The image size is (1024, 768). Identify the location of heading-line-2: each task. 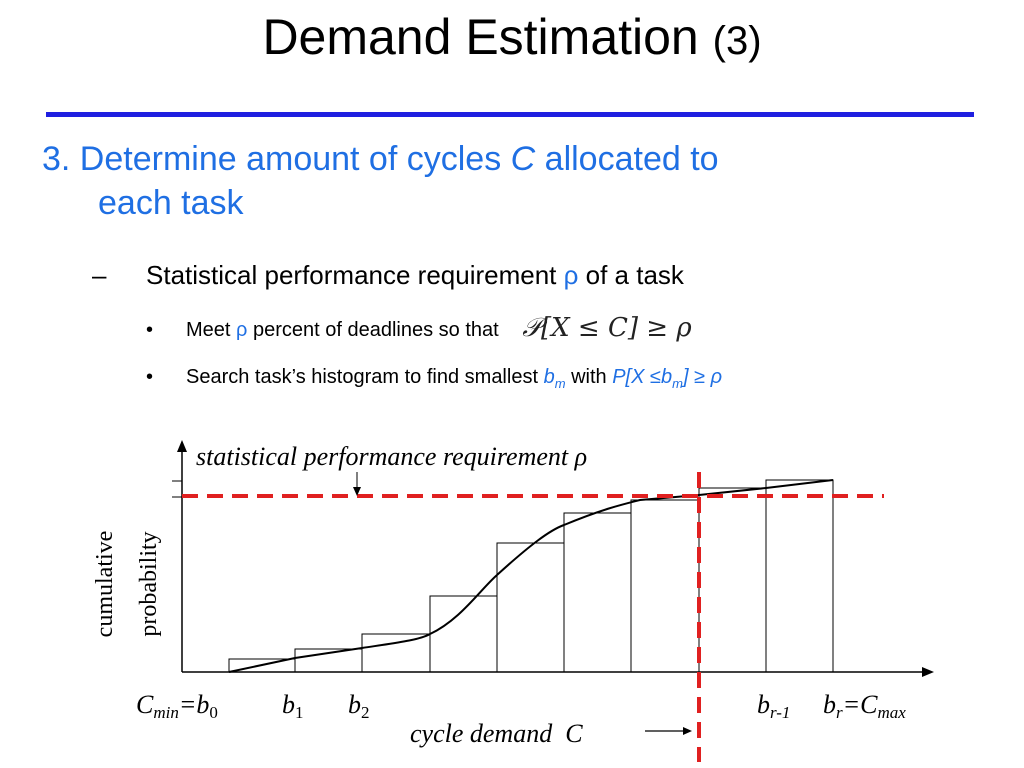
(171, 203).